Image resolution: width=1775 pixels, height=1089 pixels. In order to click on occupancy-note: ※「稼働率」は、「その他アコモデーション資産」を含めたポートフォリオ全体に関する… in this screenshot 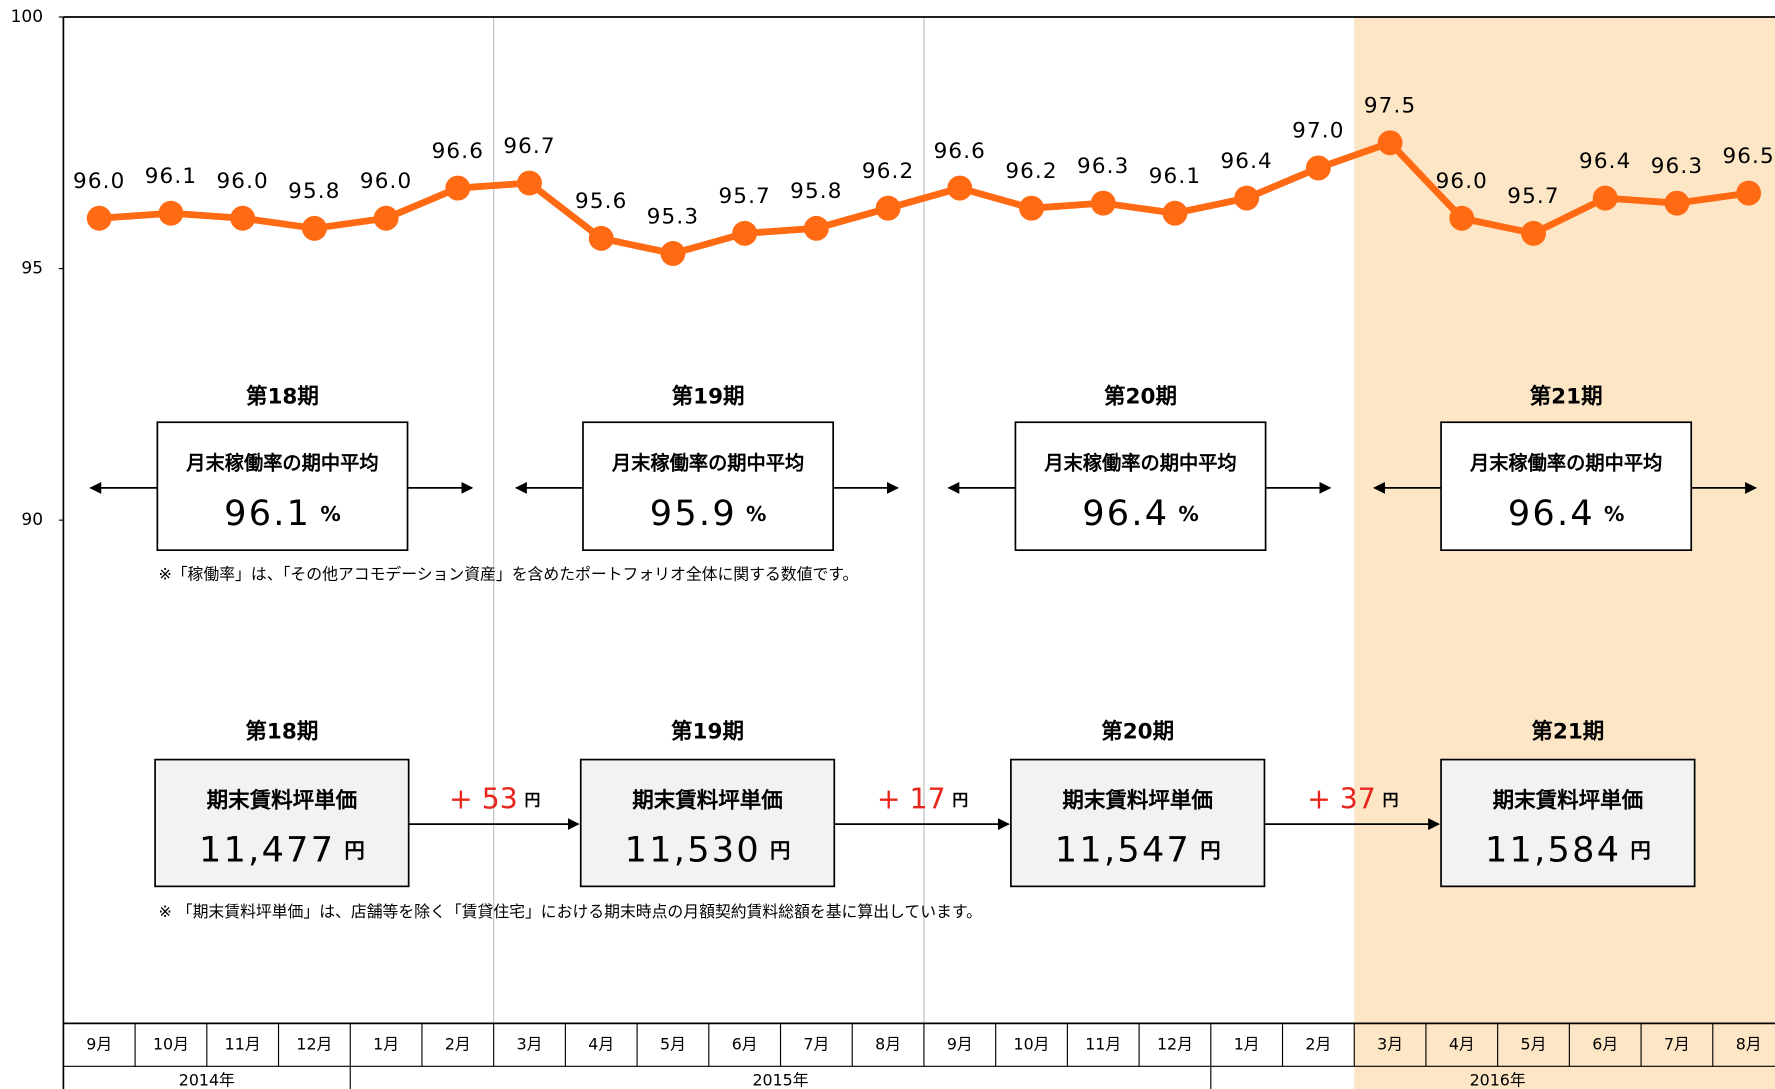, I will do `click(508, 574)`.